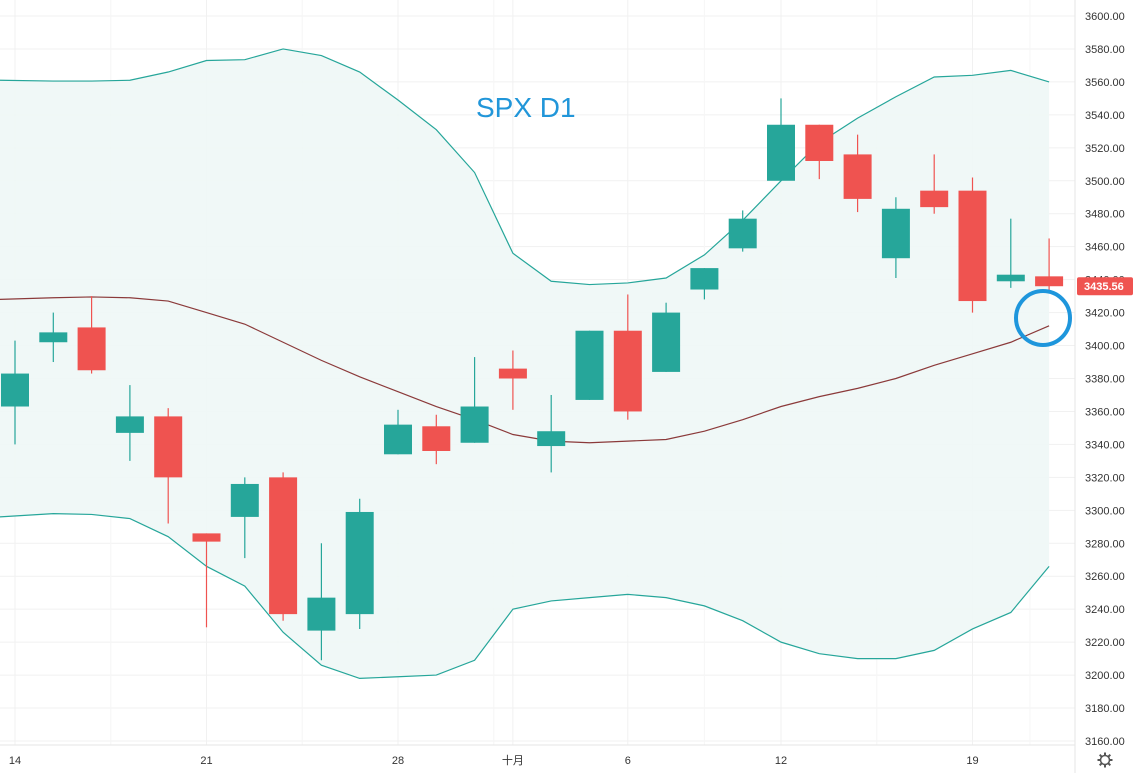 Image resolution: width=1135 pixels, height=773 pixels. I want to click on y-tick-label: 3460.00, so click(1105, 248).